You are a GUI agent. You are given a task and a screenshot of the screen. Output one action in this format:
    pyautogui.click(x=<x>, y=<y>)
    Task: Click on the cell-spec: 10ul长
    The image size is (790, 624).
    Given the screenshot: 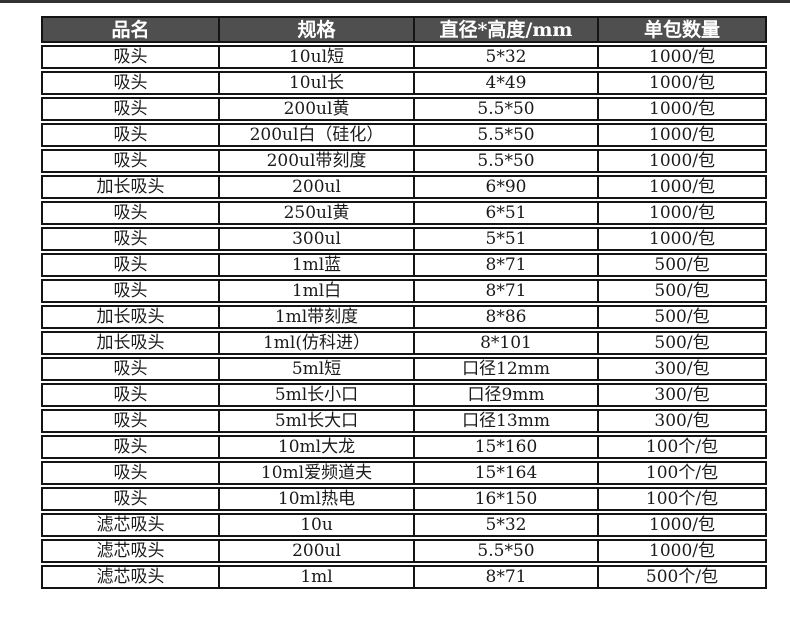 What is the action you would take?
    pyautogui.click(x=317, y=83)
    